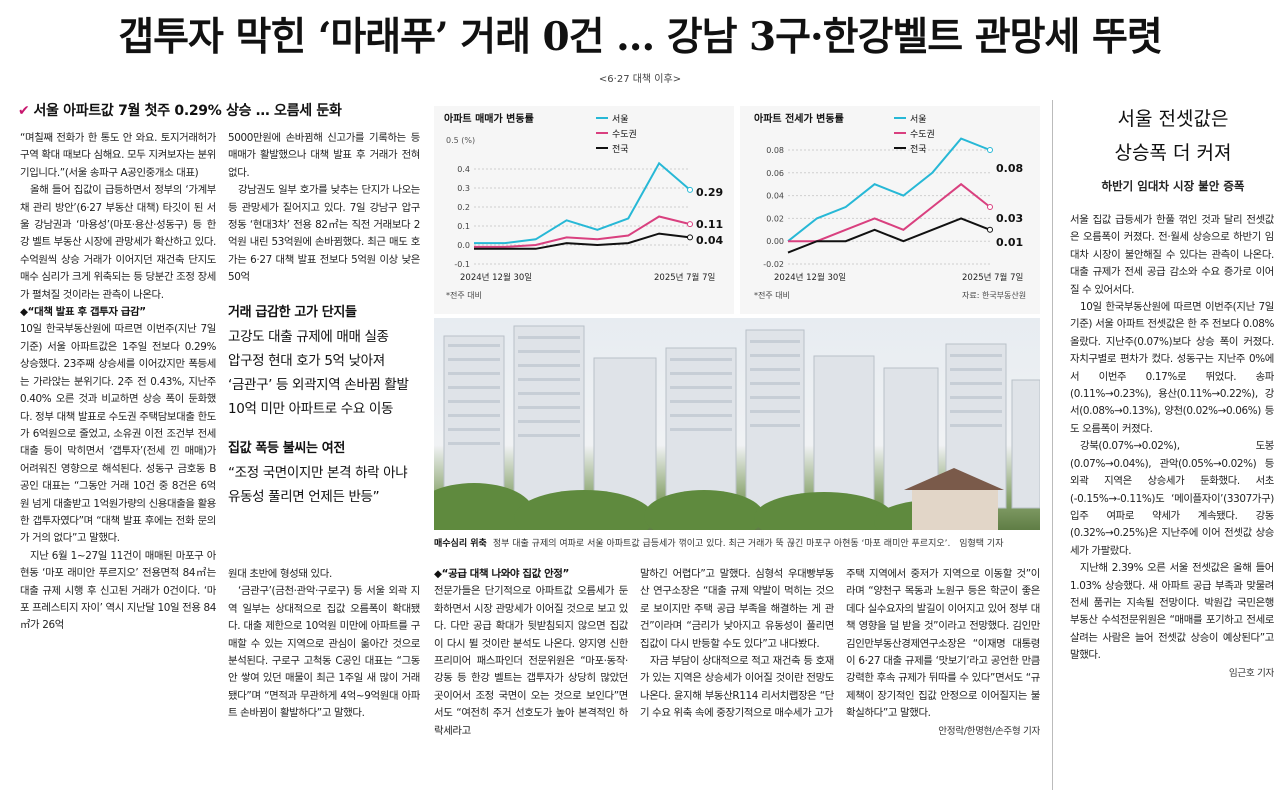 The image size is (1280, 790). What do you see at coordinates (463, 245) in the screenshot?
I see `y-tick-label: 0.0` at bounding box center [463, 245].